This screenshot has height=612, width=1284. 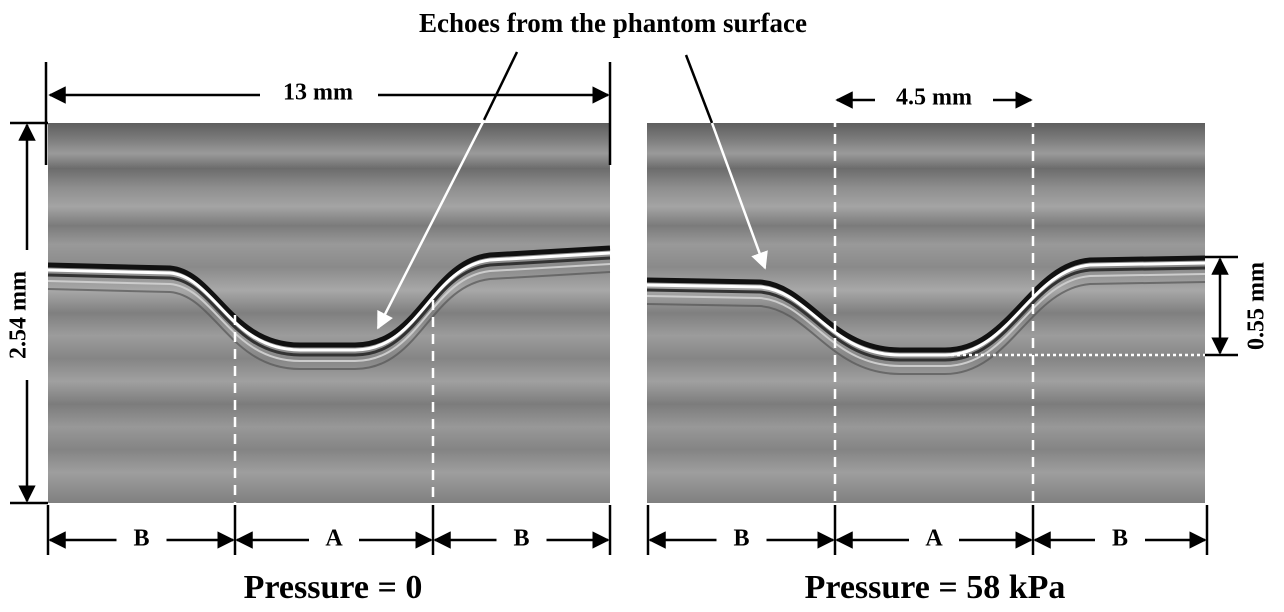 What do you see at coordinates (333, 587) in the screenshot?
I see `caption: Pressure = 0` at bounding box center [333, 587].